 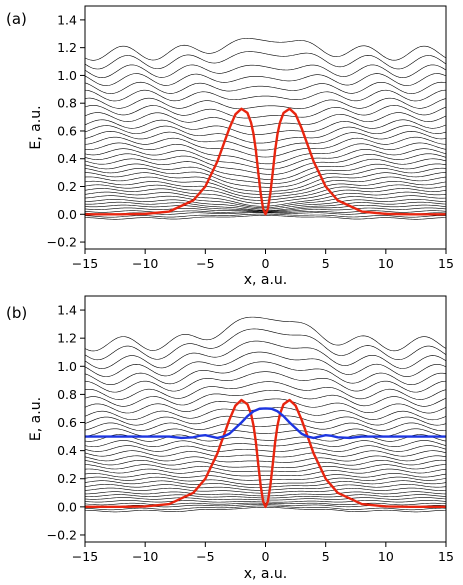 What do you see at coordinates (67, 75) in the screenshot?
I see `y-tick-label: 1.0` at bounding box center [67, 75].